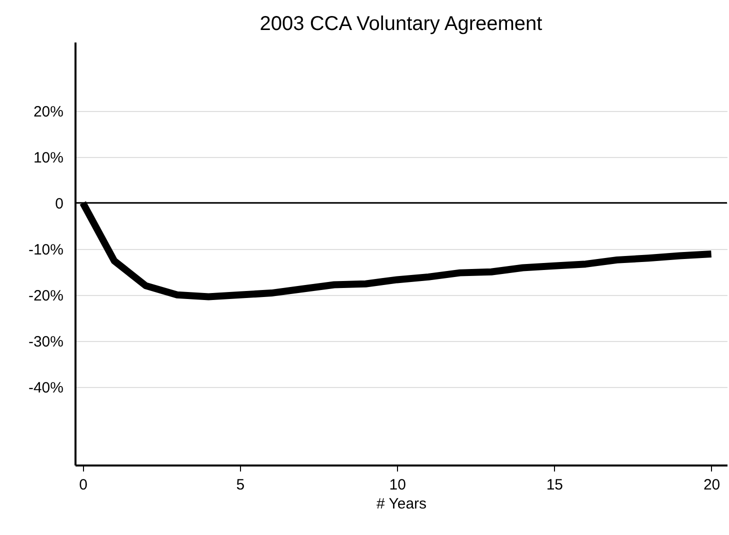 The height and width of the screenshot is (535, 729). Describe the element at coordinates (48, 111) in the screenshot. I see `y-tick-label: 20%` at that location.